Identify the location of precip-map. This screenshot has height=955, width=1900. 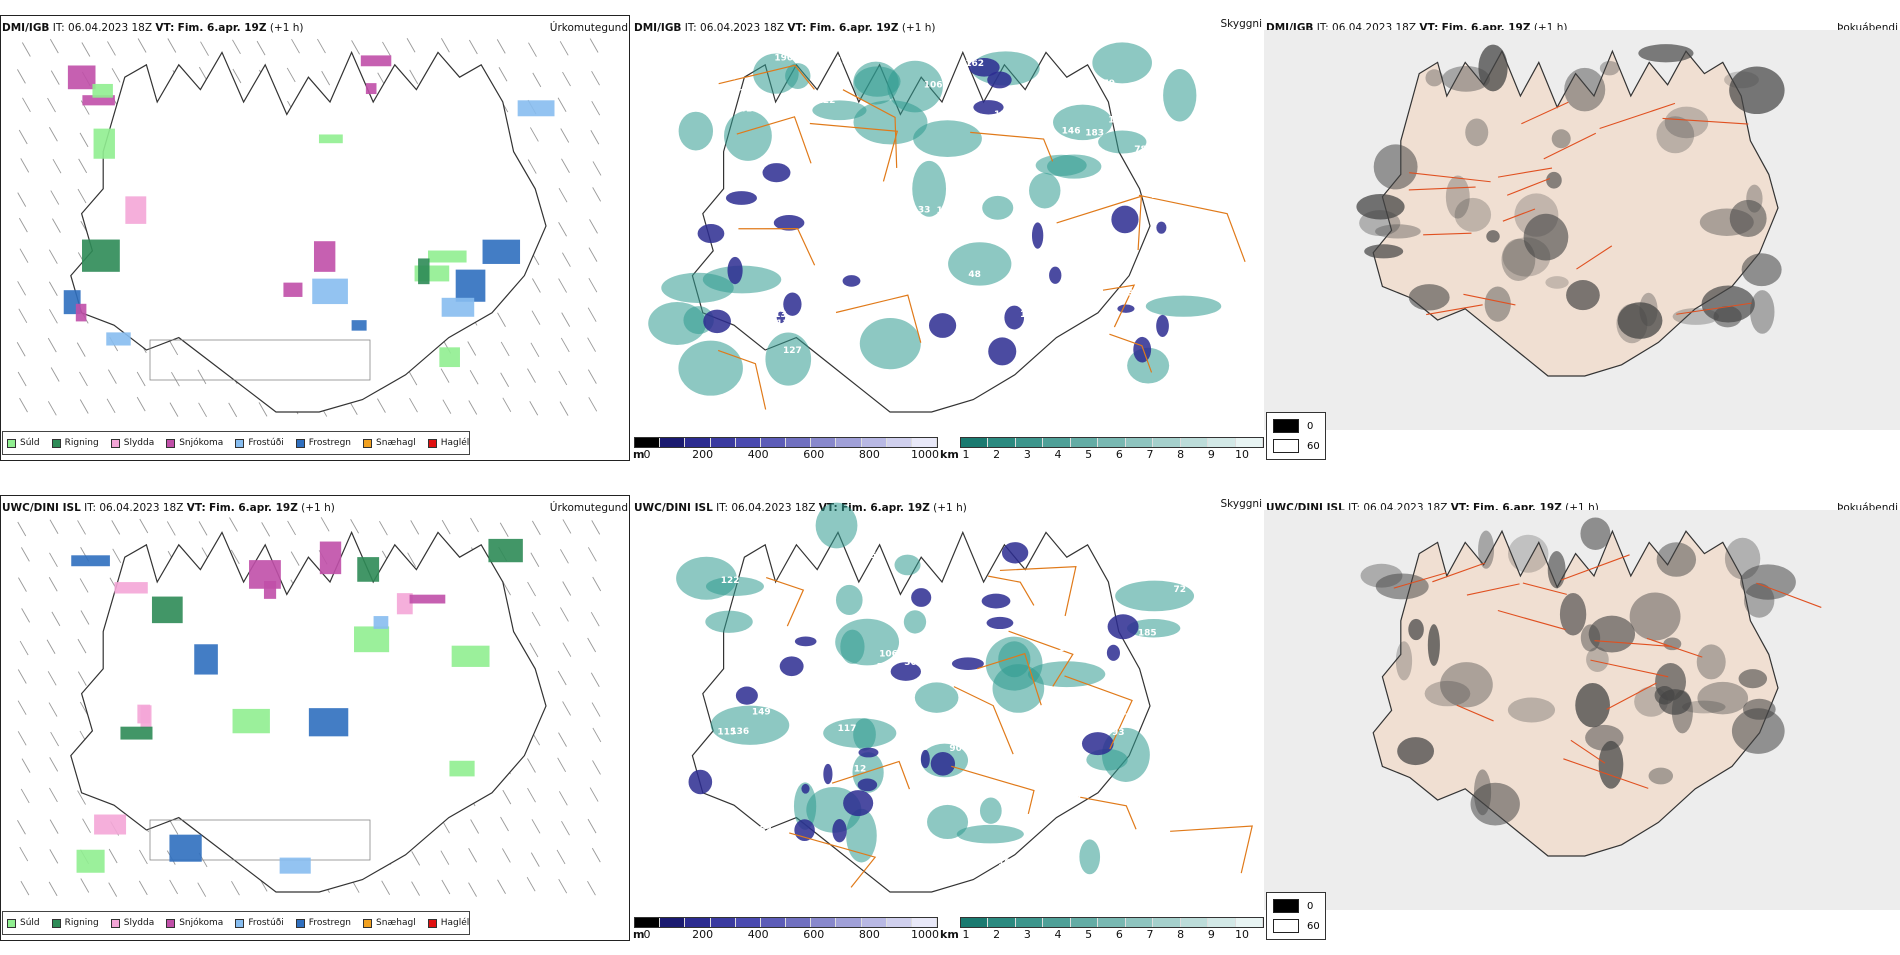
(309, 228).